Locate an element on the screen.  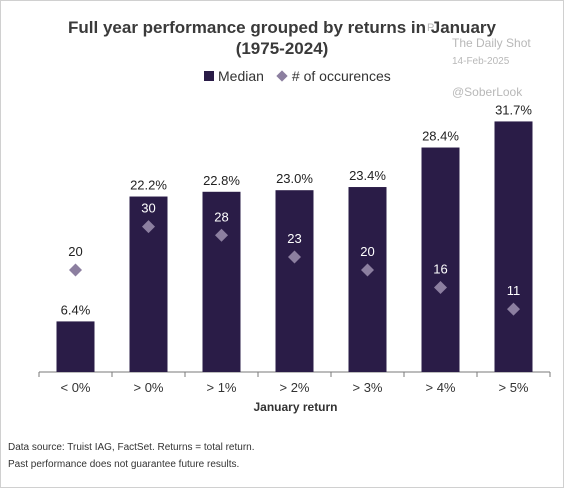
x-tick-label: > 0% is located at coordinates (149, 387).